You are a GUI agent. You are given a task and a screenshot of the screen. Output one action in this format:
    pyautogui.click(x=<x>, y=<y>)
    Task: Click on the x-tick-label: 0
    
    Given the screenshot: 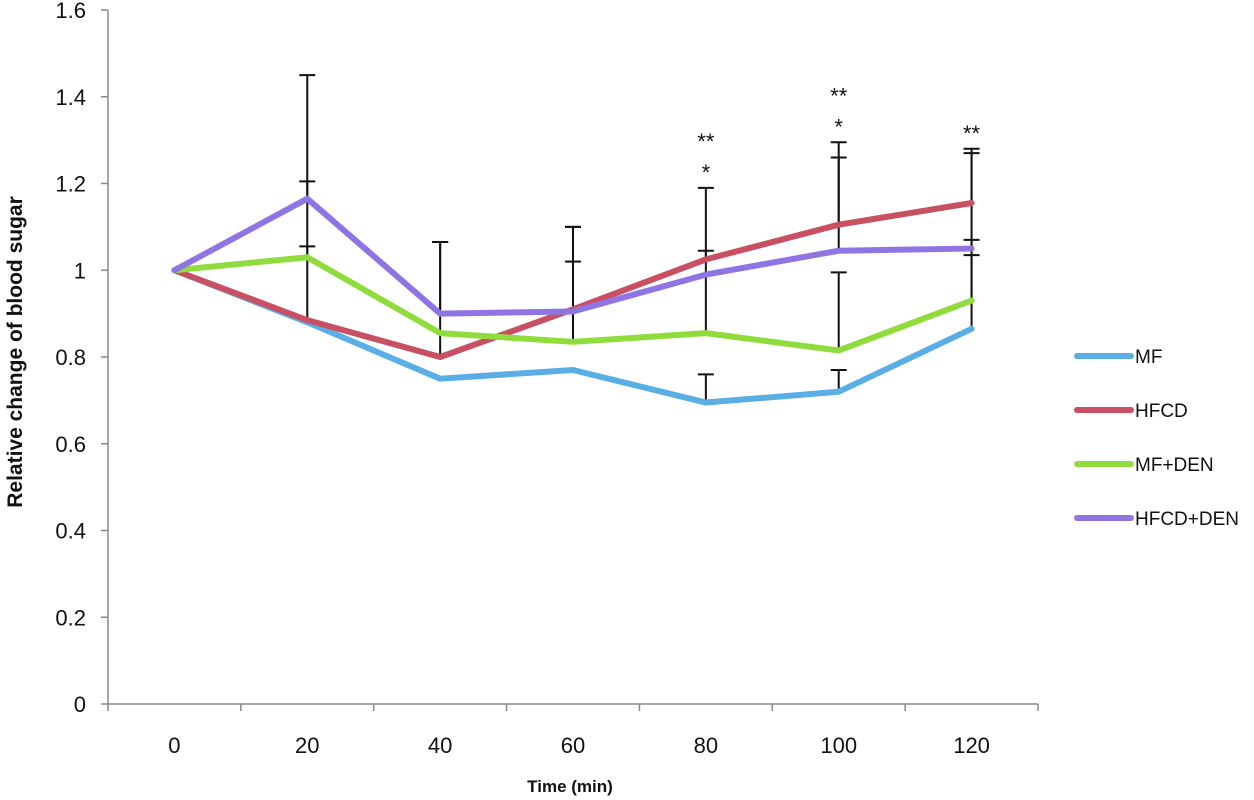 What is the action you would take?
    pyautogui.click(x=174, y=745)
    